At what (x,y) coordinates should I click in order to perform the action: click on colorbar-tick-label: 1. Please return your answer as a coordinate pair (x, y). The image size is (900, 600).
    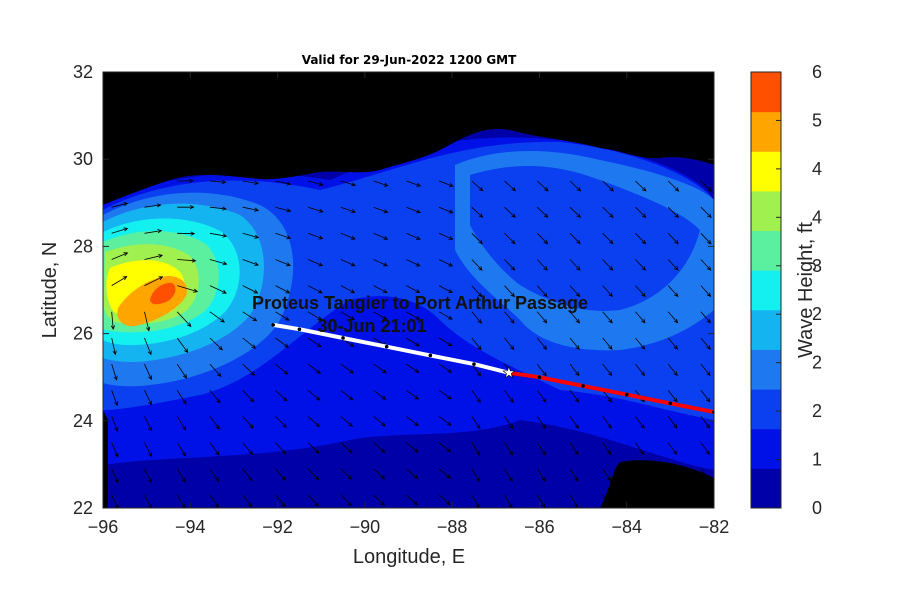
    Looking at the image, I should click on (817, 460).